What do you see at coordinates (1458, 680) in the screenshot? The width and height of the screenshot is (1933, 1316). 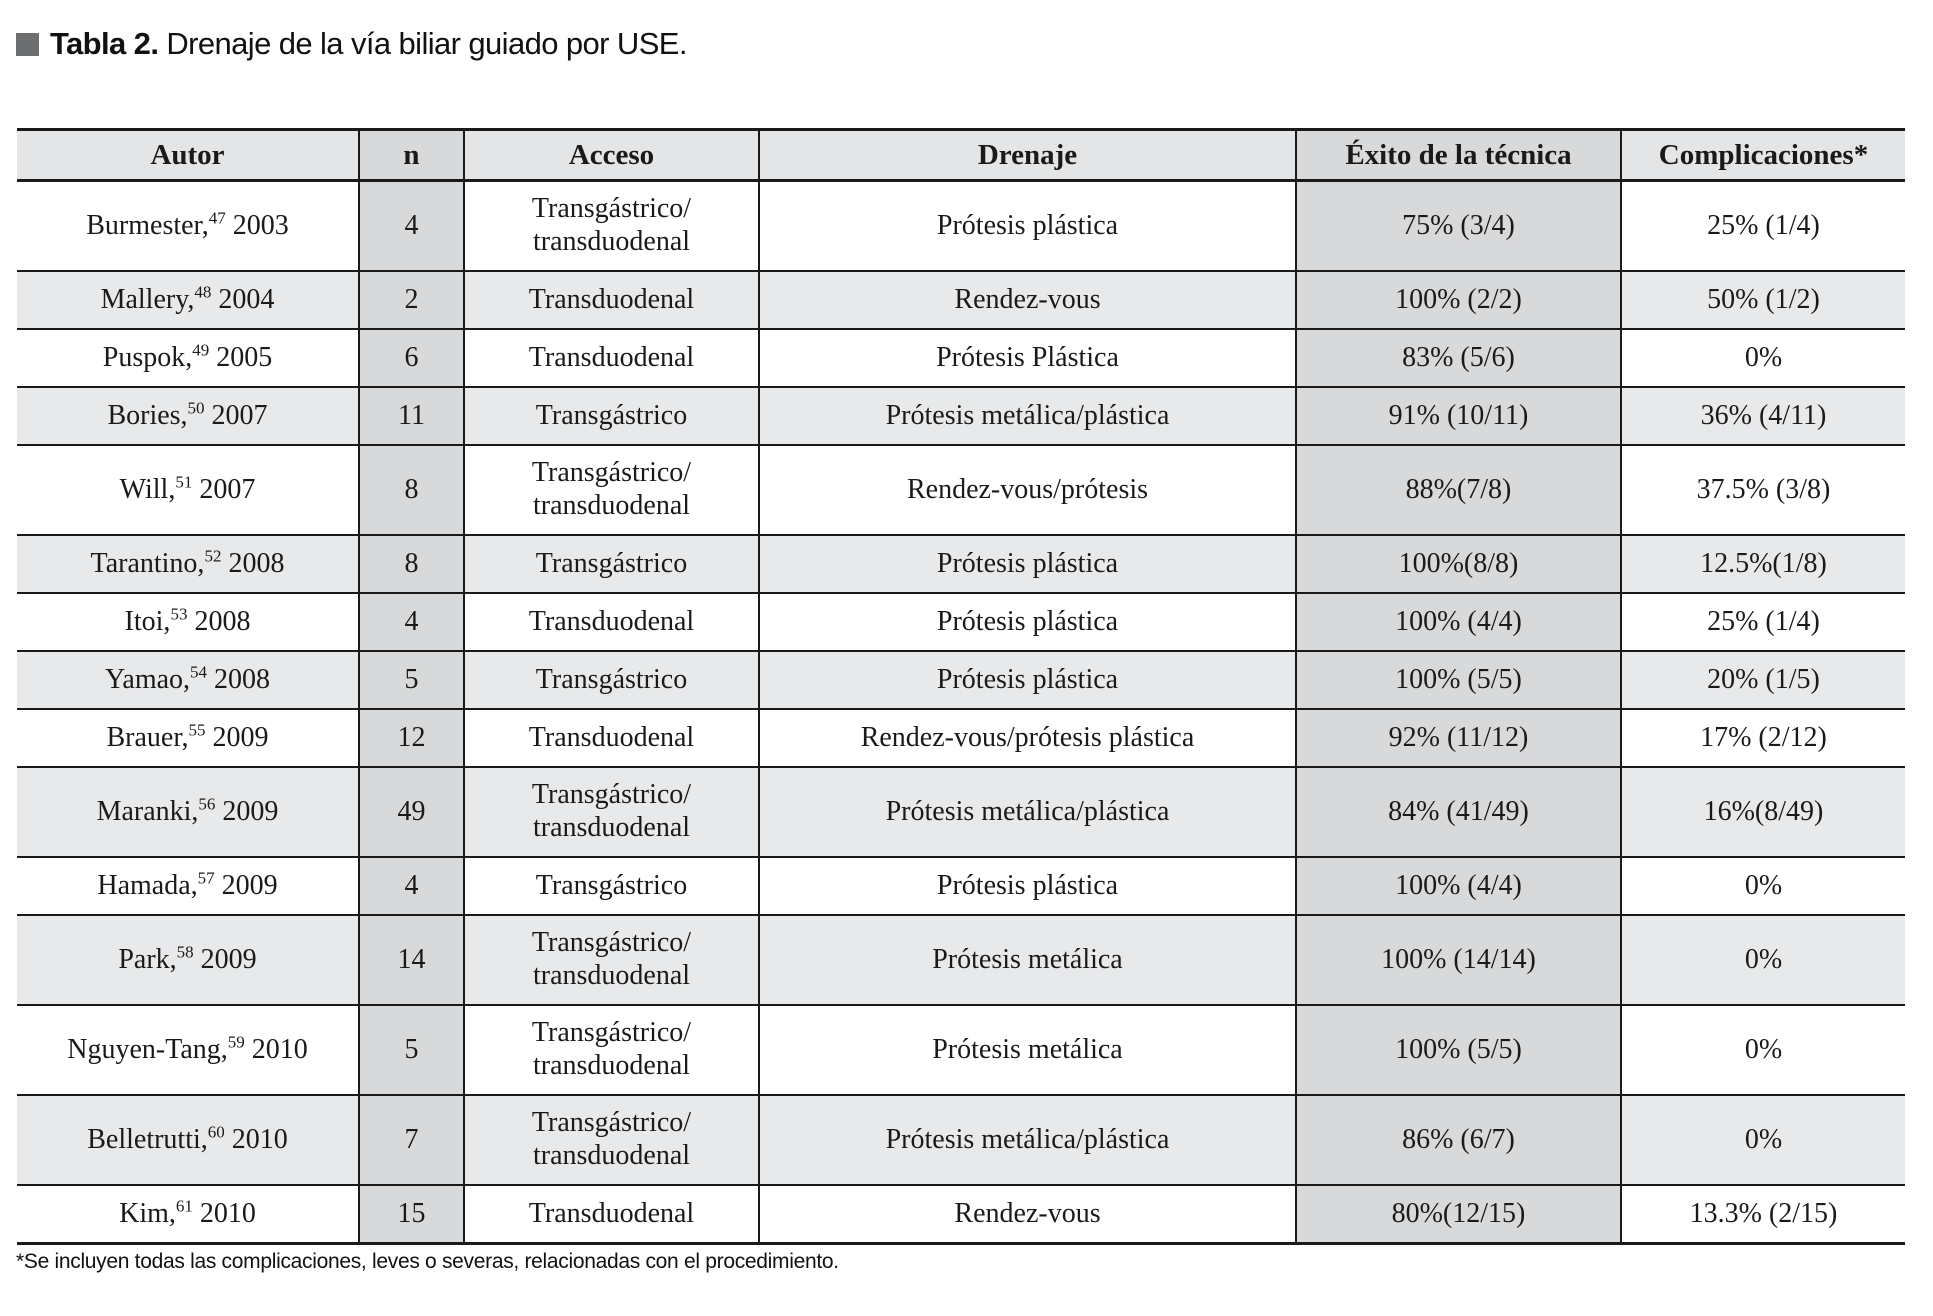 I see `cell-exito: 100% (5/5)` at bounding box center [1458, 680].